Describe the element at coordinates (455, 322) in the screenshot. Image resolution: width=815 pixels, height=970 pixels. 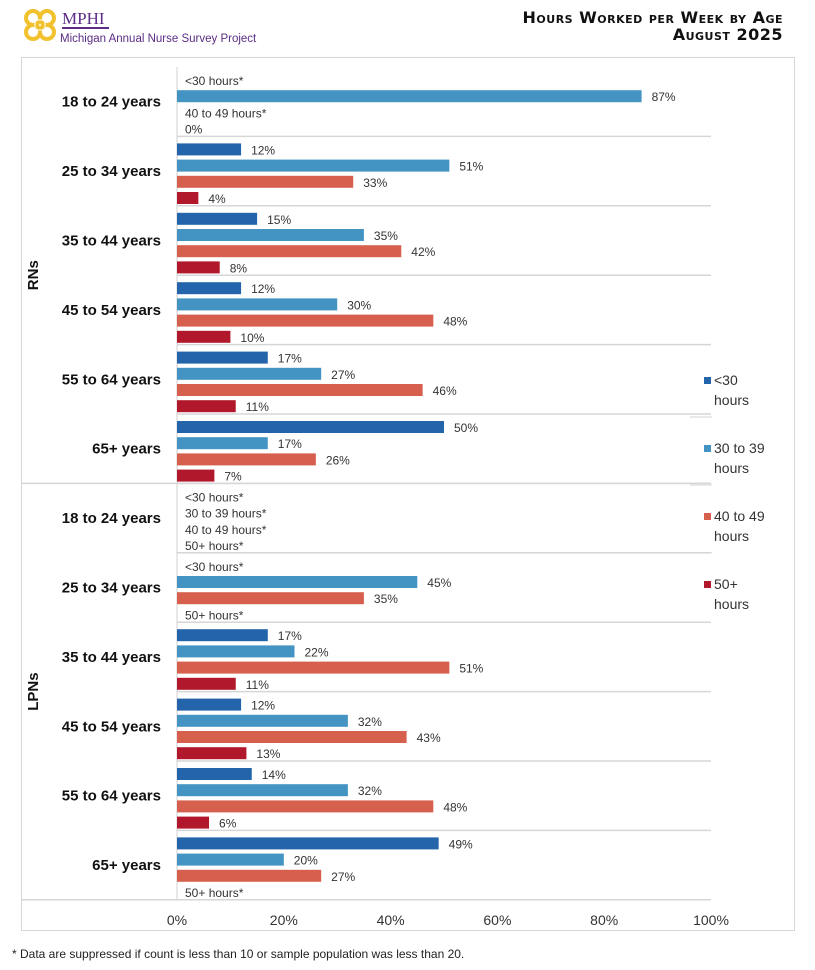
I see `data-label: 48%` at that location.